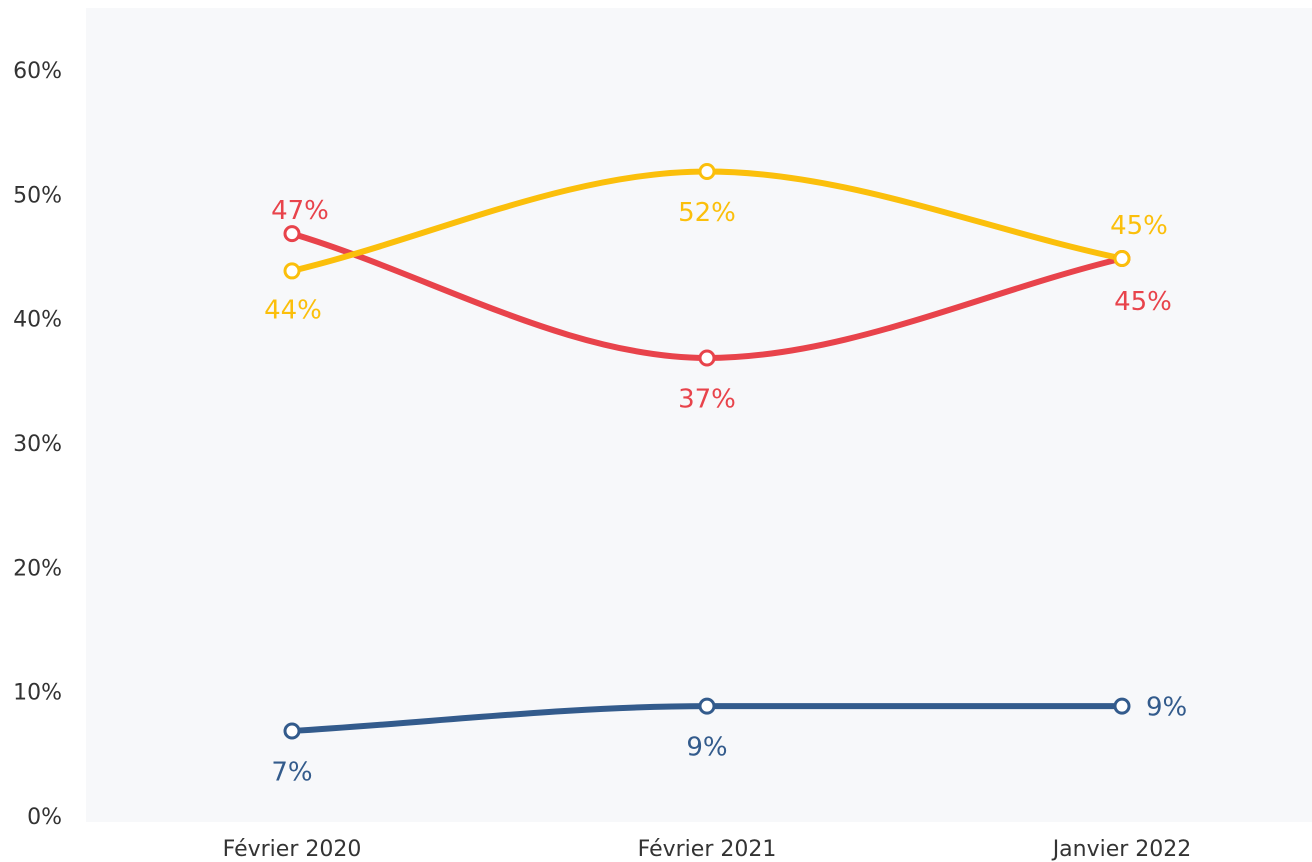 The image size is (1312, 862). Describe the element at coordinates (37, 568) in the screenshot. I see `y-tick-label: 20%` at that location.